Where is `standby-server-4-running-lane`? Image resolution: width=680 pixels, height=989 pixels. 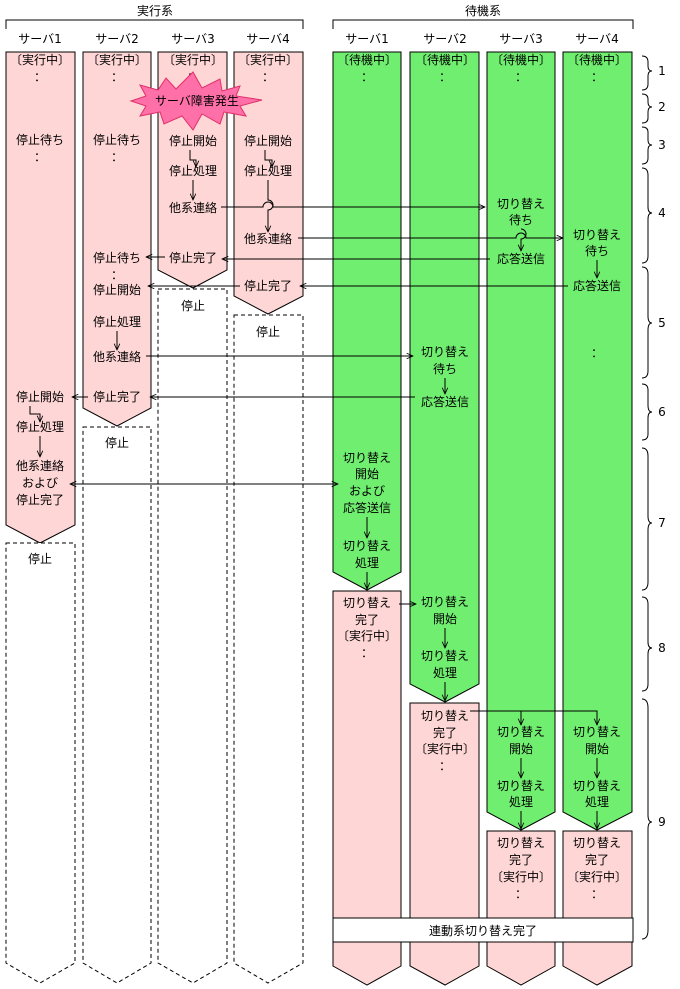 standby-server-4-running-lane is located at coordinates (597, 908).